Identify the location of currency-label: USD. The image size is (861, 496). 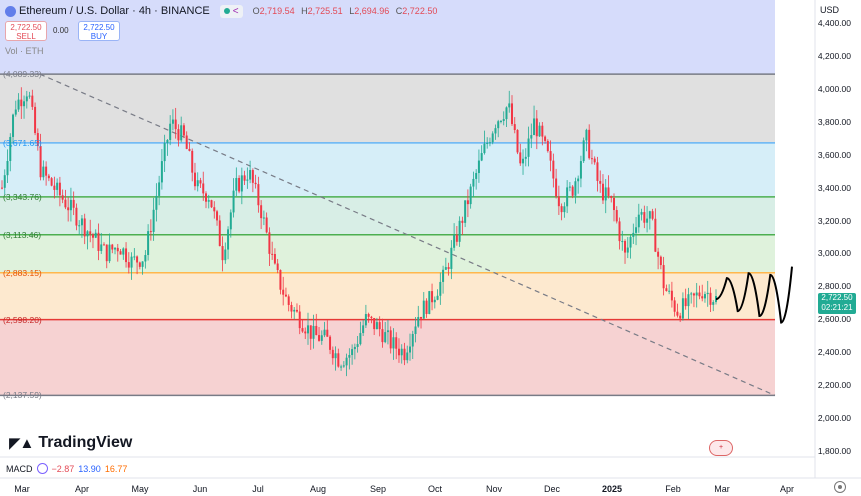
(830, 10).